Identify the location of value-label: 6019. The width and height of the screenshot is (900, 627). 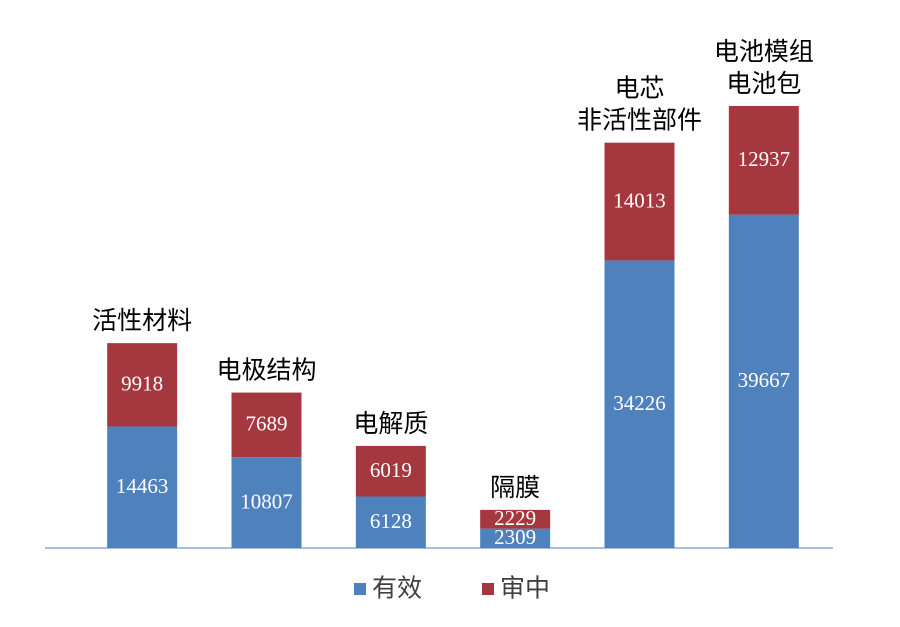
(391, 470).